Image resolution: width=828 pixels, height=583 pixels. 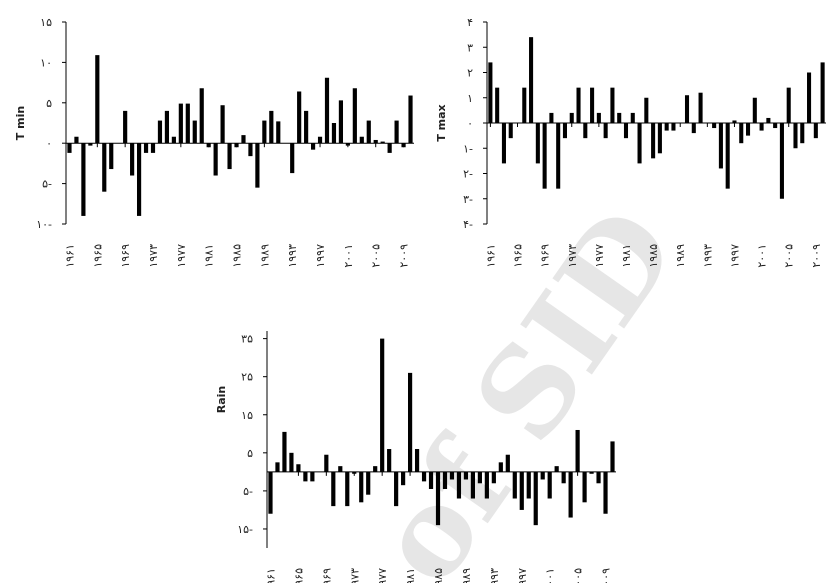 What do you see at coordinates (470, 22) in the screenshot?
I see `y-tick-label: ۴` at bounding box center [470, 22].